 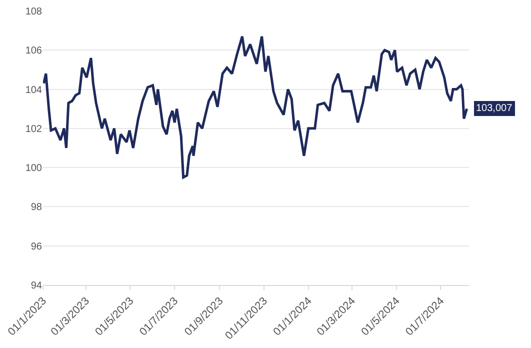 I want to click on y-tick-label: 106, so click(x=33, y=51).